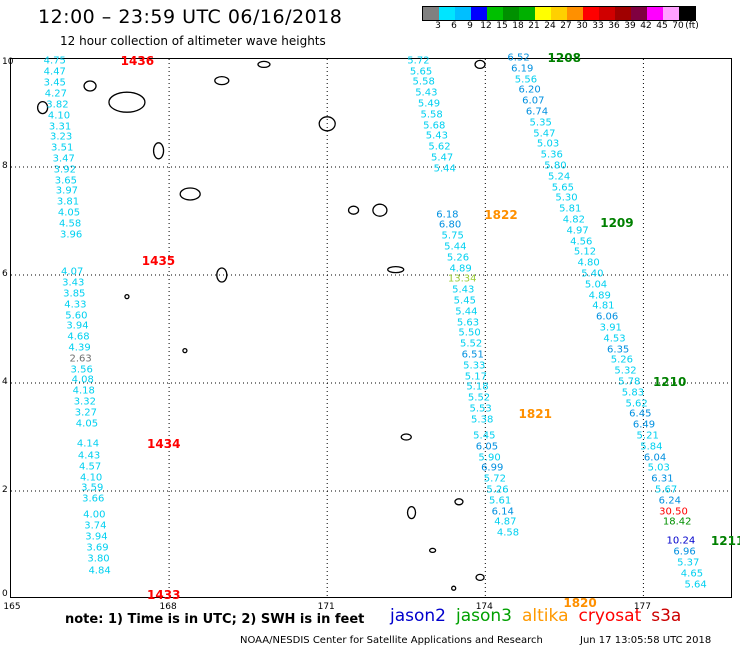 This screenshot has width=740, height=650. What do you see at coordinates (97, 548) in the screenshot?
I see `wave-height-value: 3.69` at bounding box center [97, 548].